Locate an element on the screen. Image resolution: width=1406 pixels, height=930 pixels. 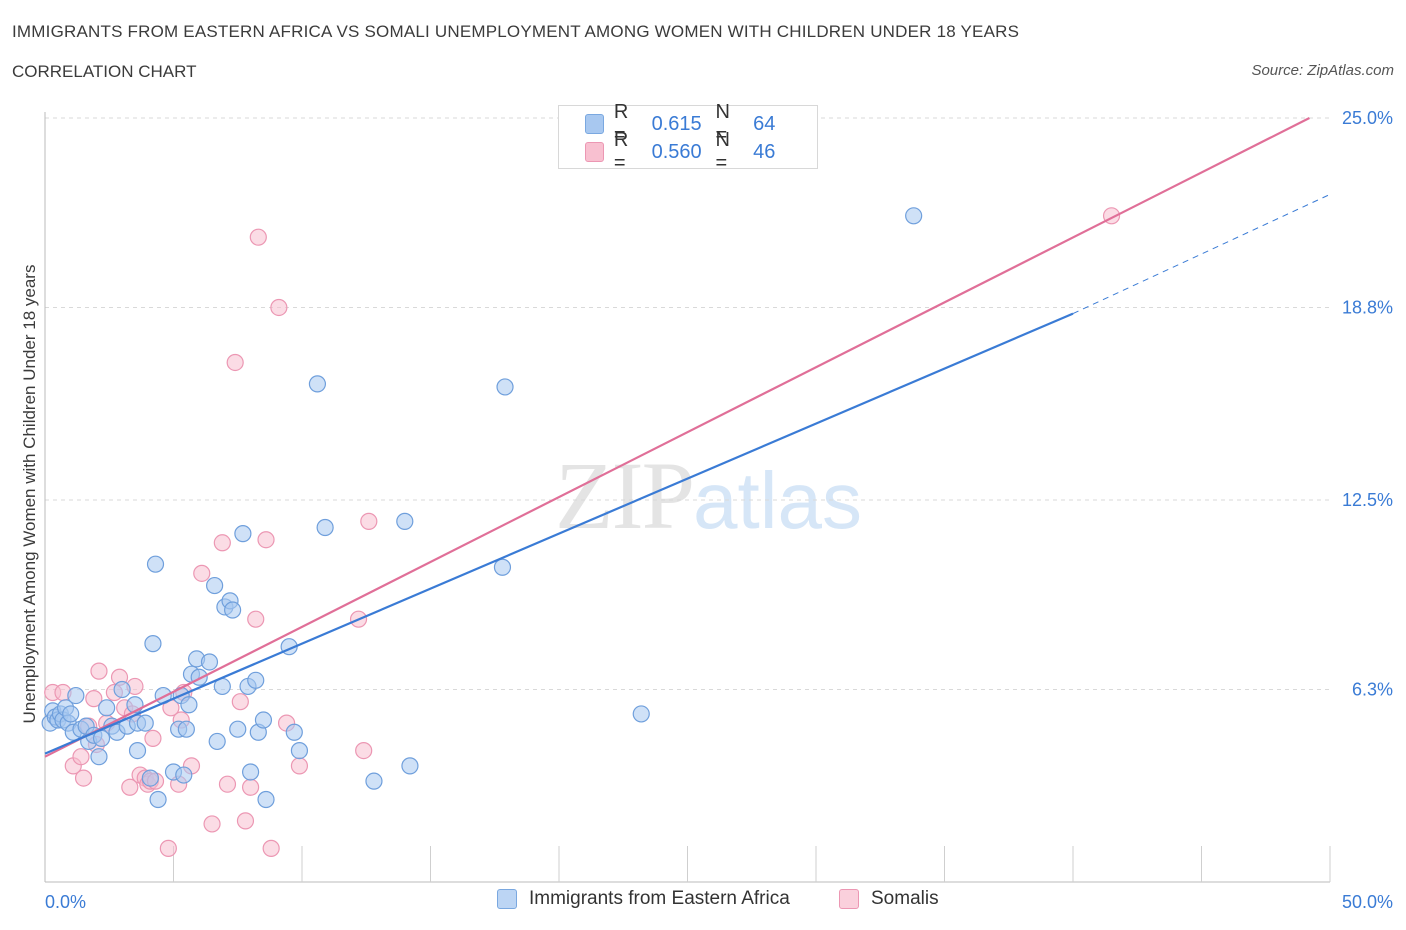
y-tick-label: 12.5% is located at coordinates (1367, 500).